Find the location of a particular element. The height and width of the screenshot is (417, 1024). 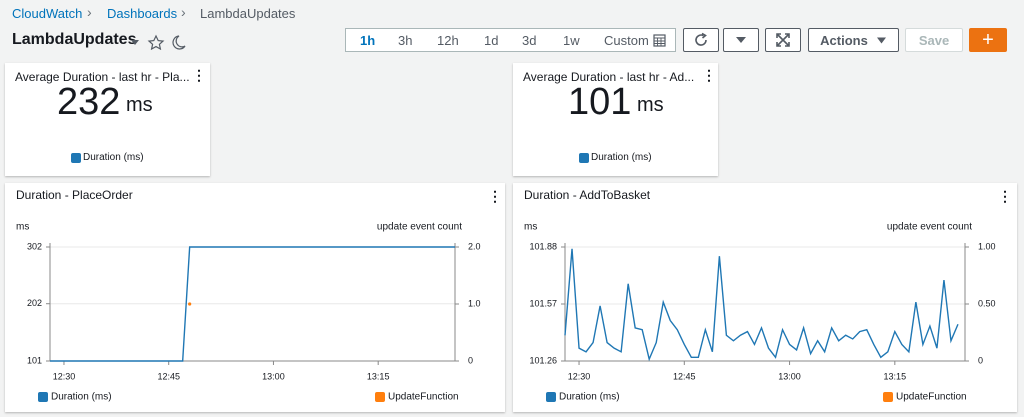

time-range-option: 1d is located at coordinates (491, 40).